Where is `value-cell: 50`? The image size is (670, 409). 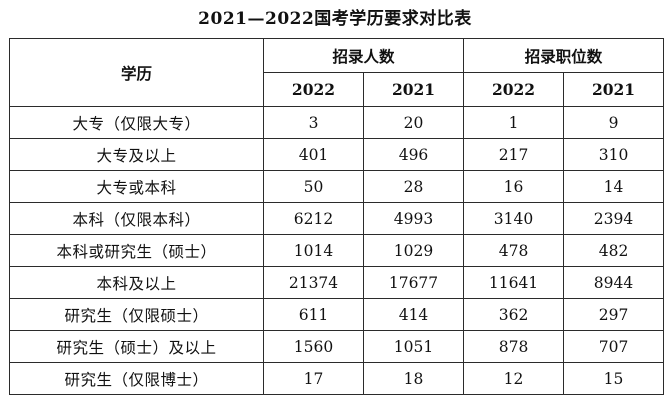
value-cell: 50 is located at coordinates (313, 186).